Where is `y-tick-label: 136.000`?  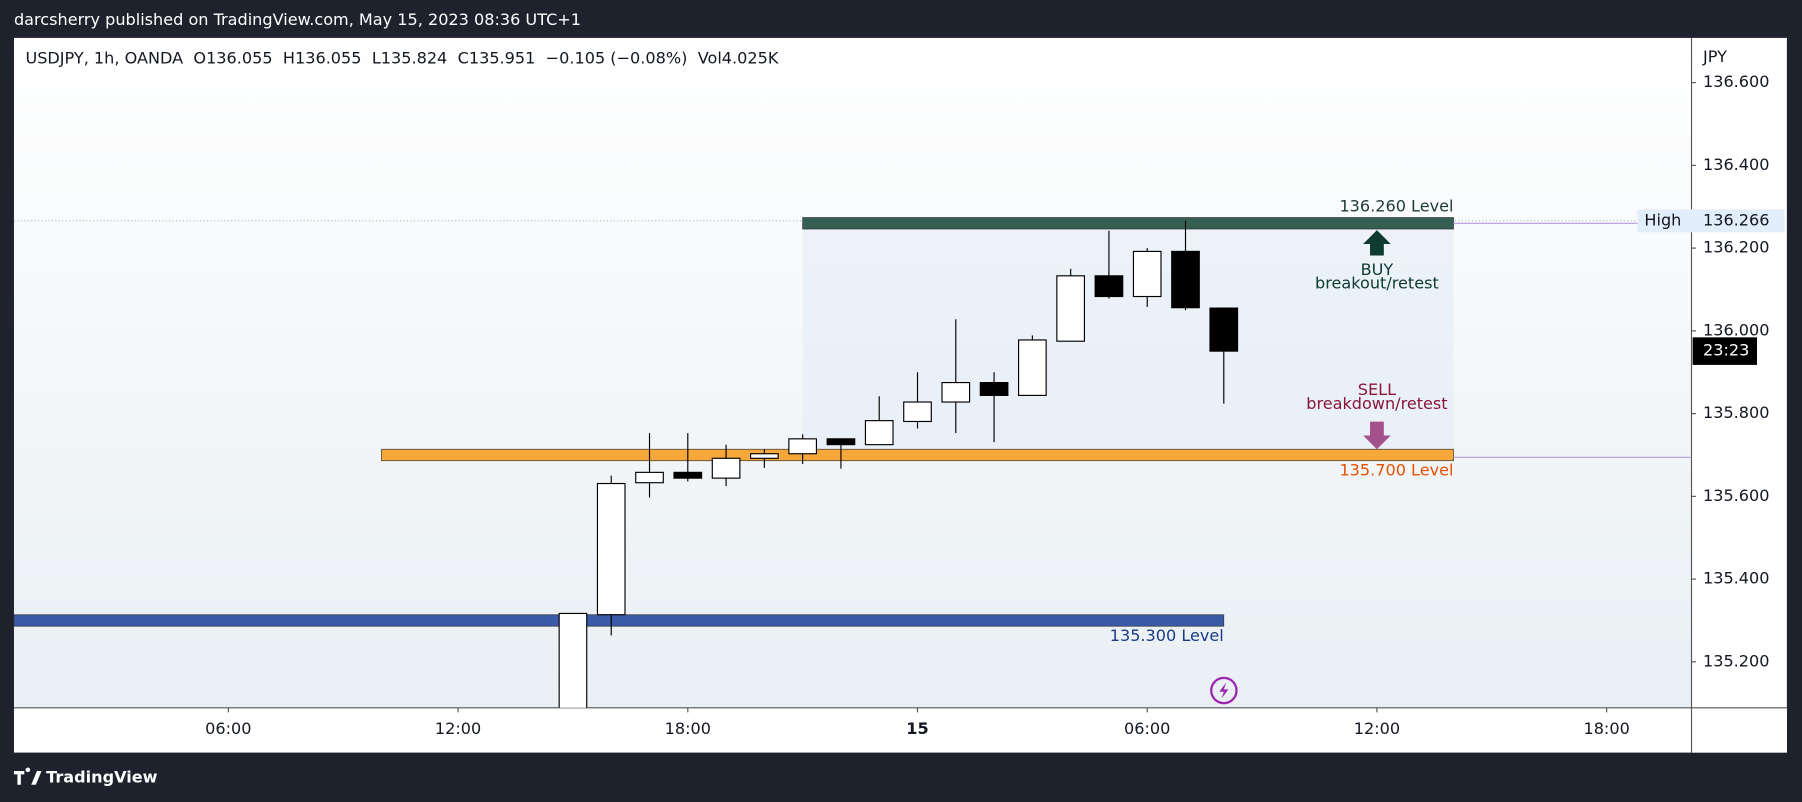
y-tick-label: 136.000 is located at coordinates (1736, 329).